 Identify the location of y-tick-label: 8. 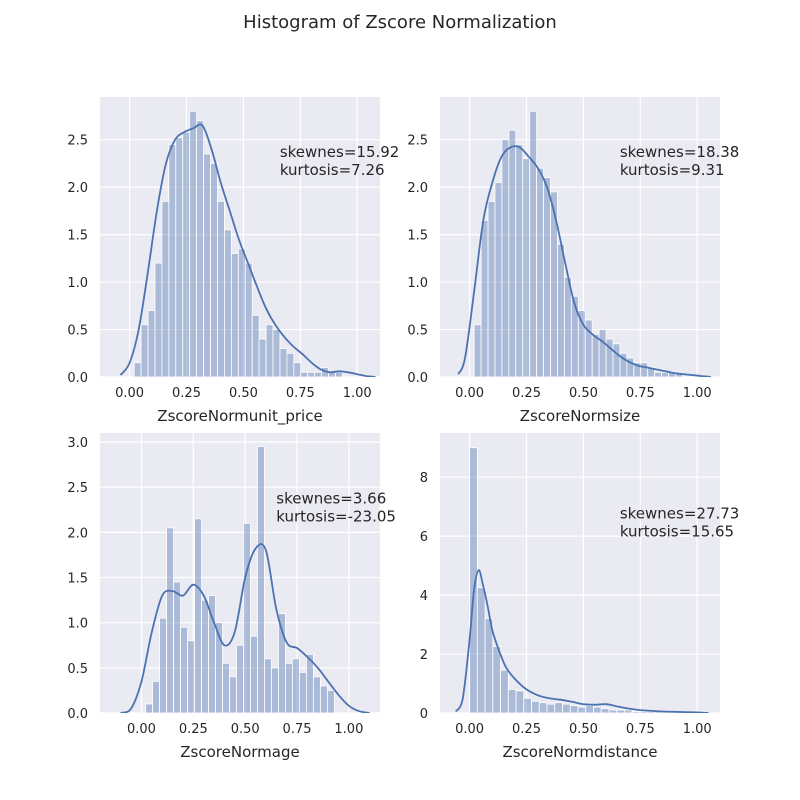
(424, 478).